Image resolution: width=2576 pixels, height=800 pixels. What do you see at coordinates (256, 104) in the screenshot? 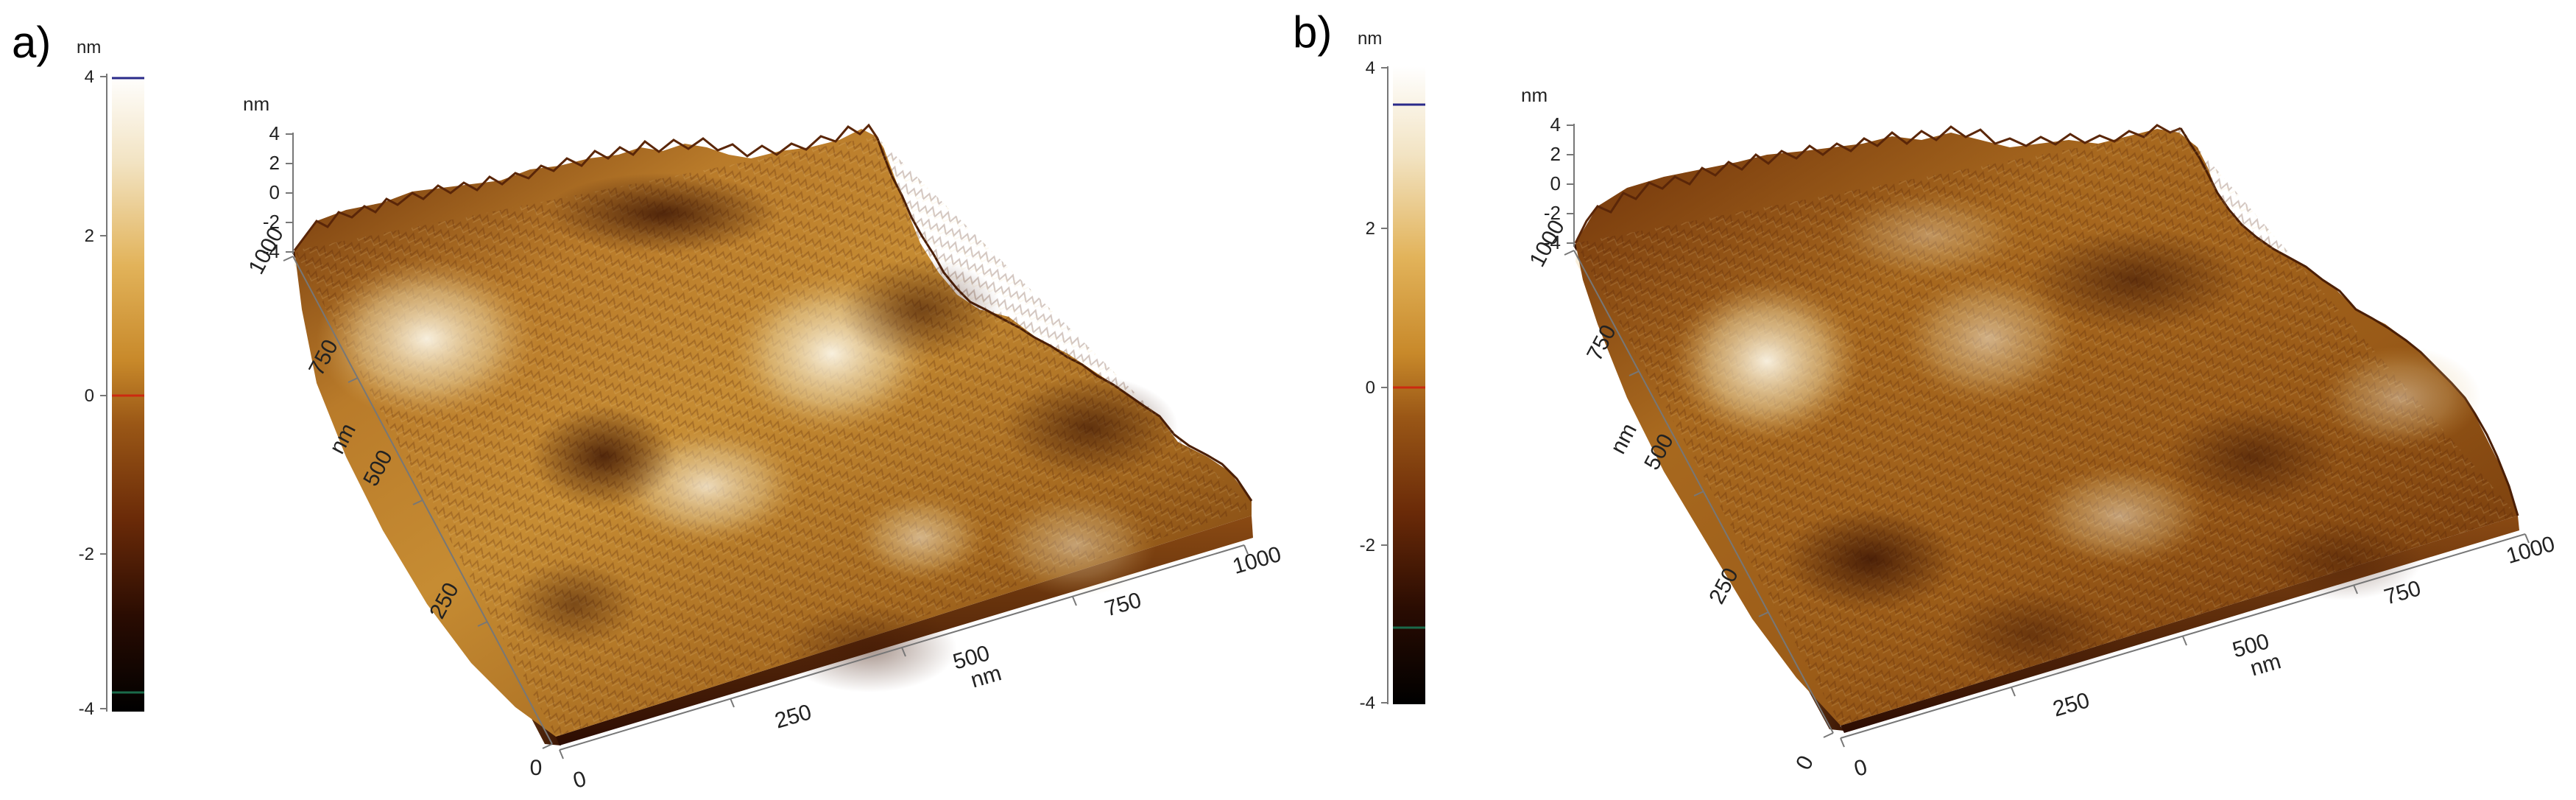
I see `panel-a-z-axis-unit: nm` at bounding box center [256, 104].